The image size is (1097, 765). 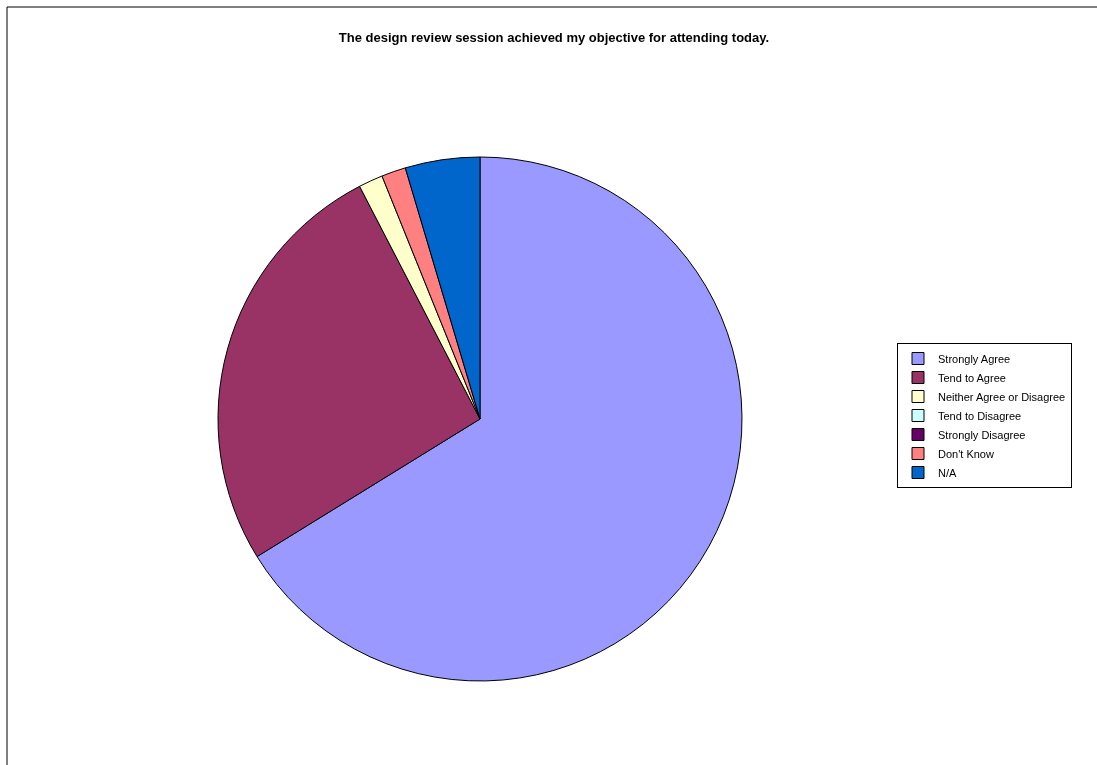 What do you see at coordinates (947, 472) in the screenshot?
I see `legend-label: N/A` at bounding box center [947, 472].